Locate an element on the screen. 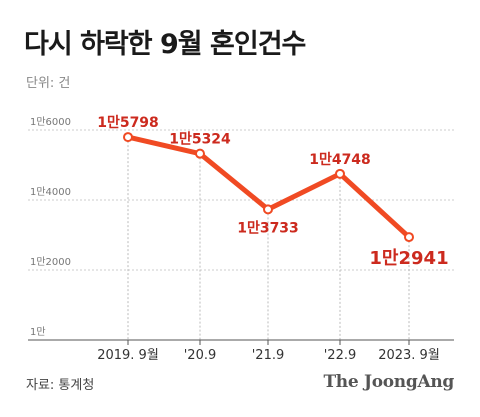 This screenshot has width=480, height=417. data-label: 1만3733 is located at coordinates (268, 228).